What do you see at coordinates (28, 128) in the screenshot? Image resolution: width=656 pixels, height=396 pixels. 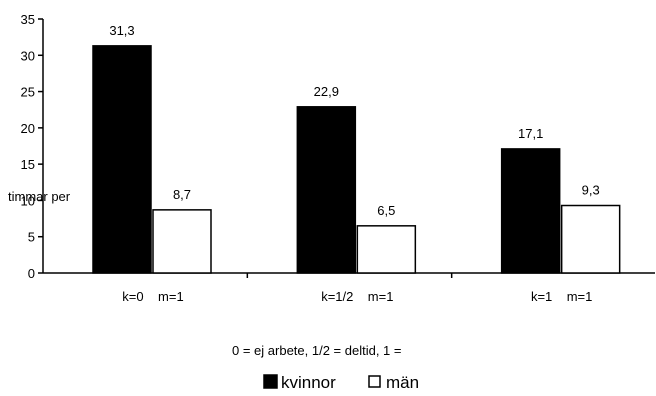 I see `y-tick-label-4: 20` at bounding box center [28, 128].